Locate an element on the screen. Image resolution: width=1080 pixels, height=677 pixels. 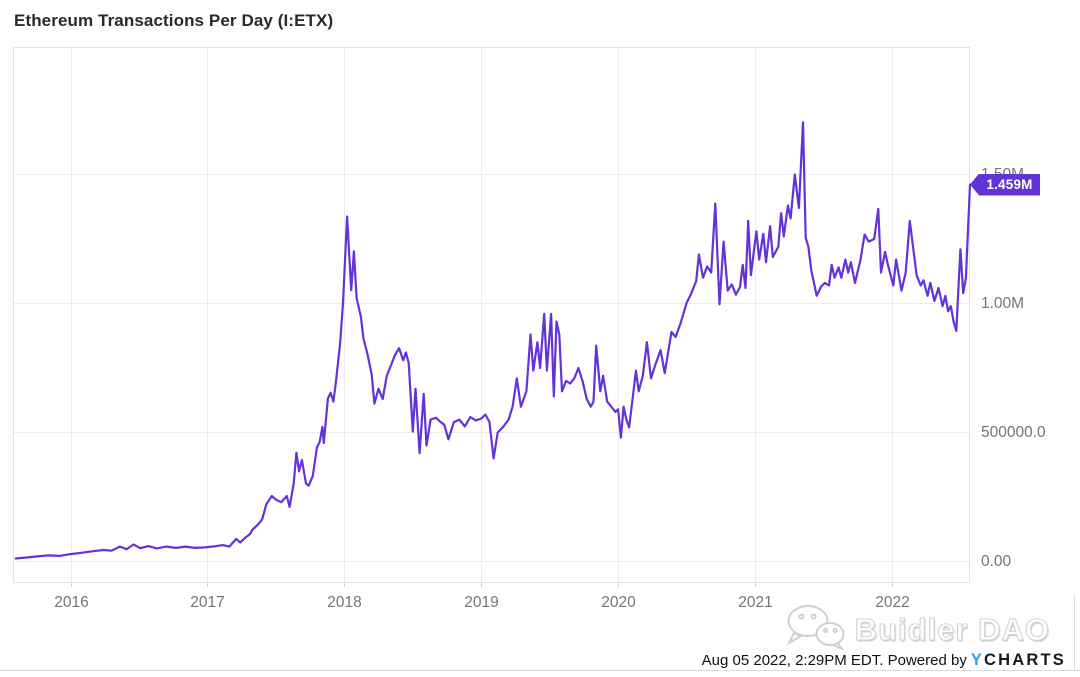
ycharts-logo-y: Y is located at coordinates (977, 659).